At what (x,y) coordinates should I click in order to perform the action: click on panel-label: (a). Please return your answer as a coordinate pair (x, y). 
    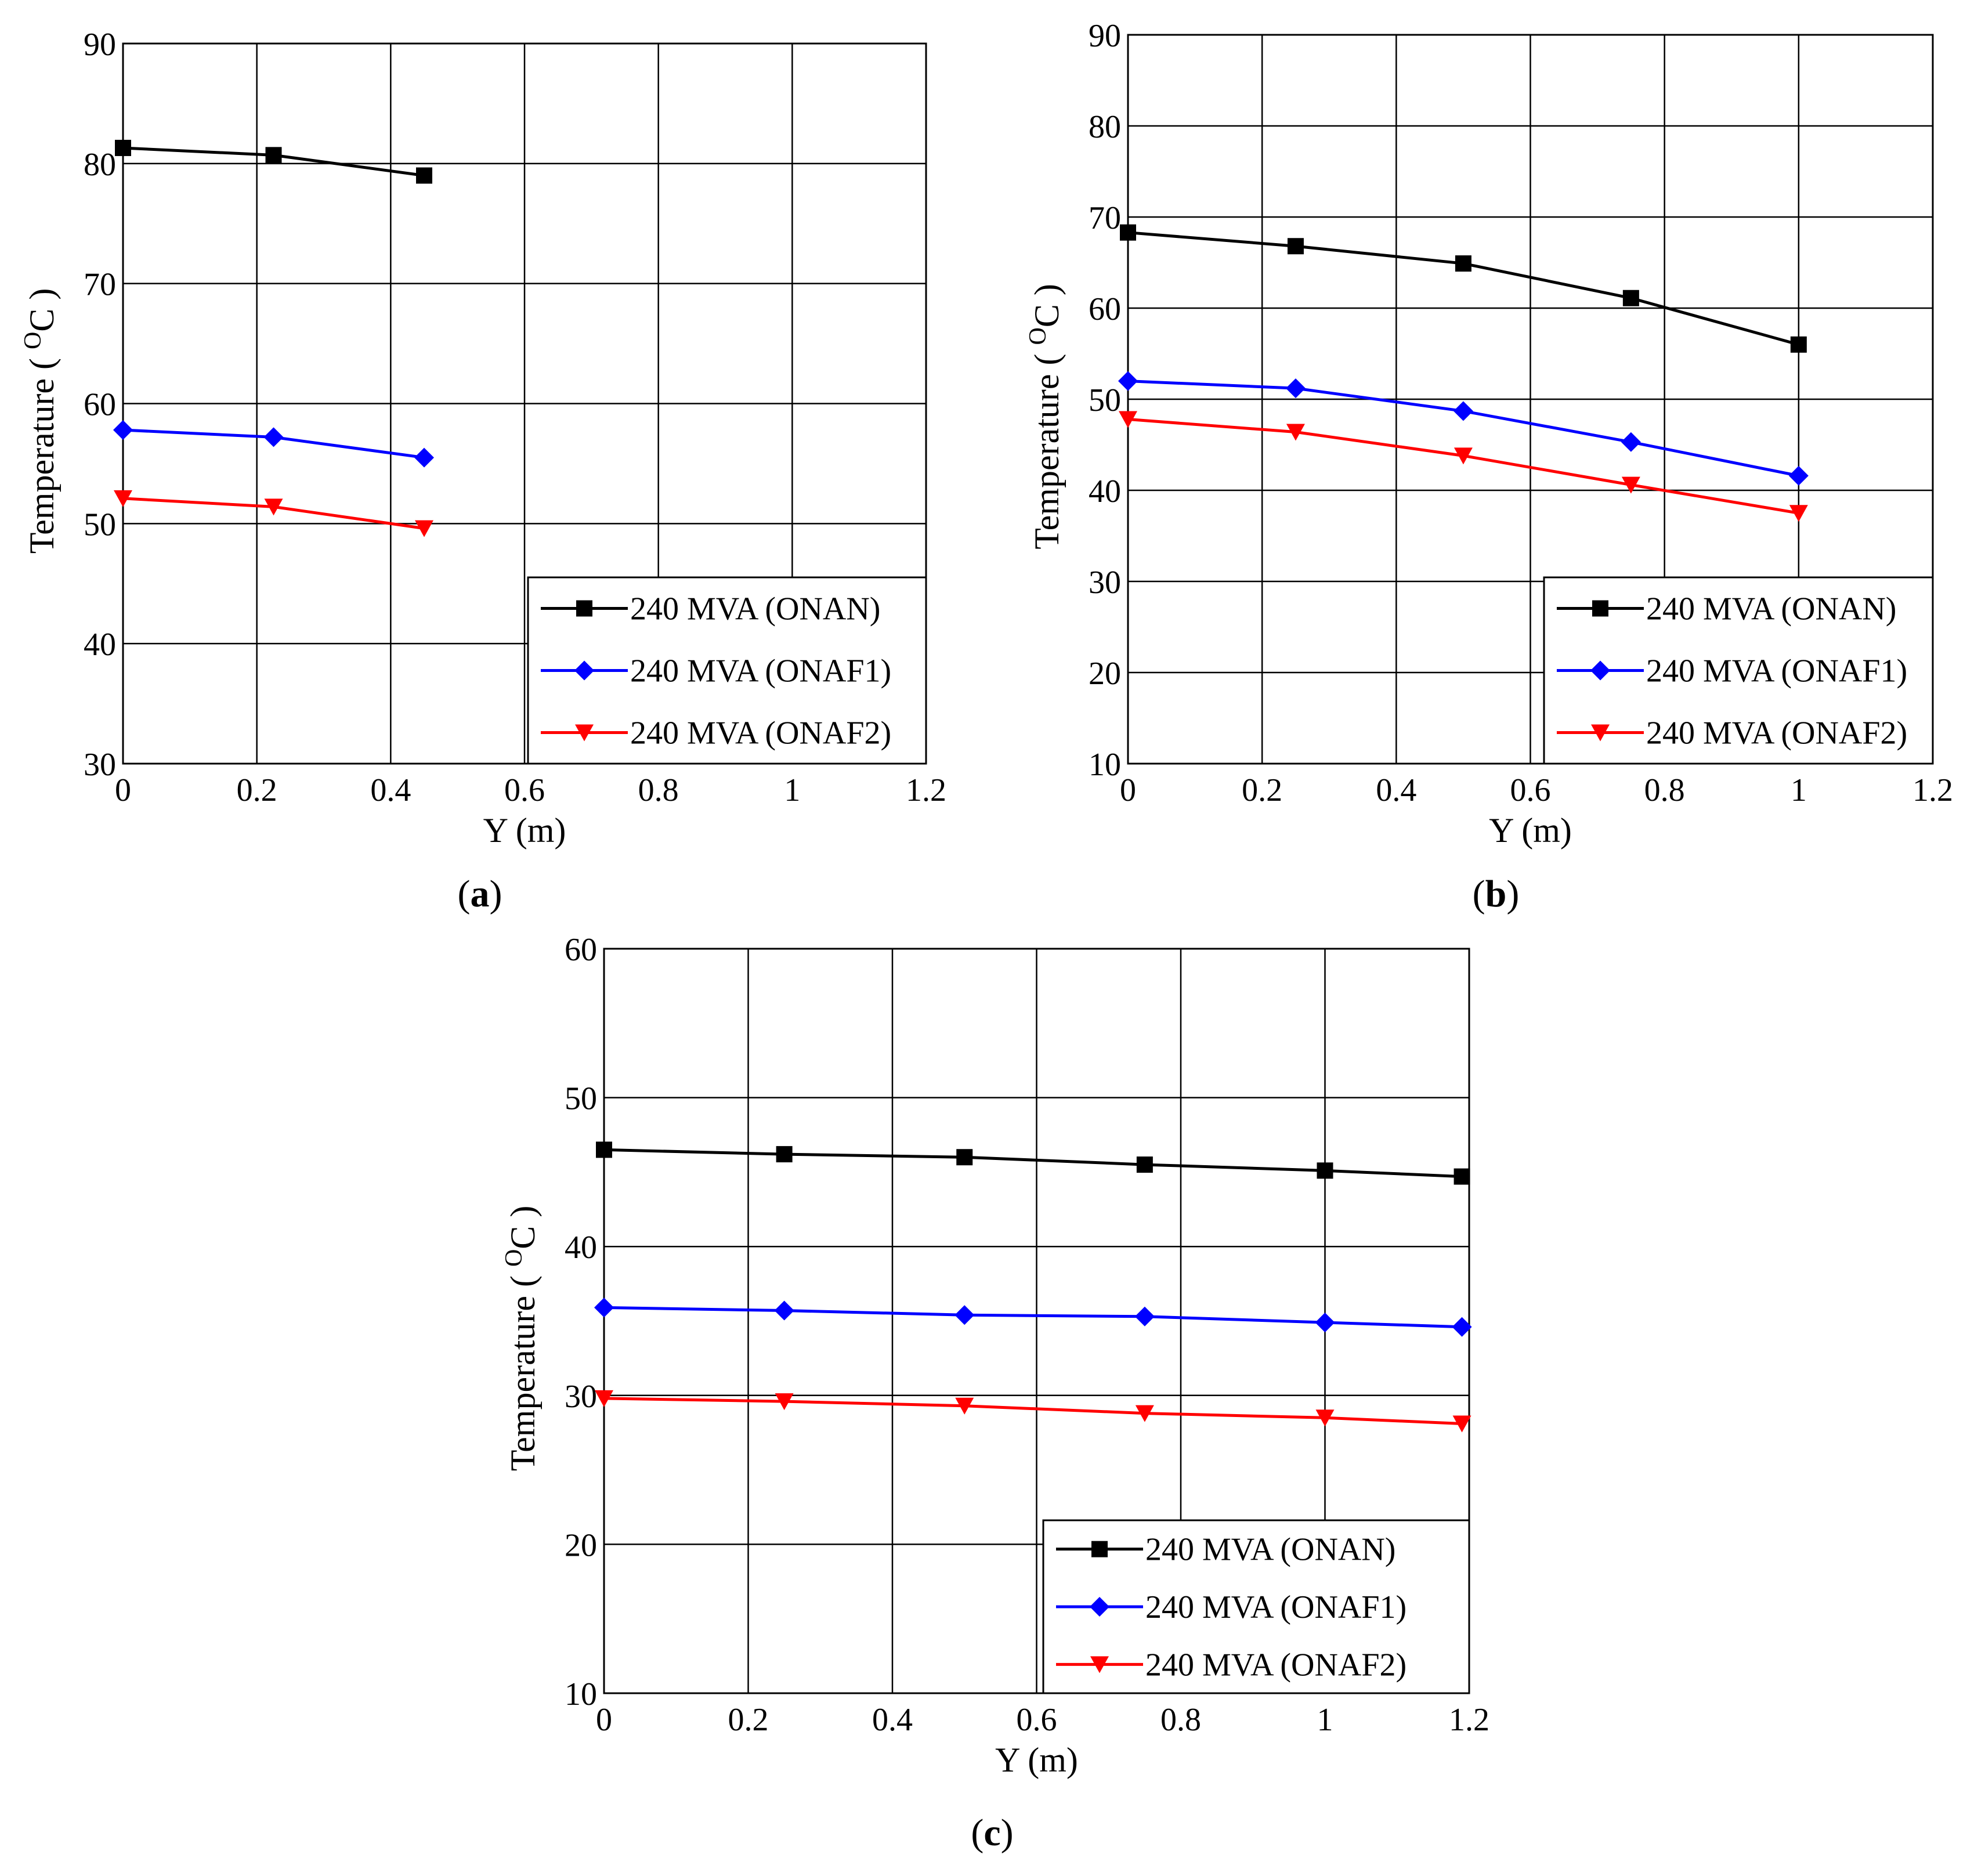
    Looking at the image, I should click on (480, 894).